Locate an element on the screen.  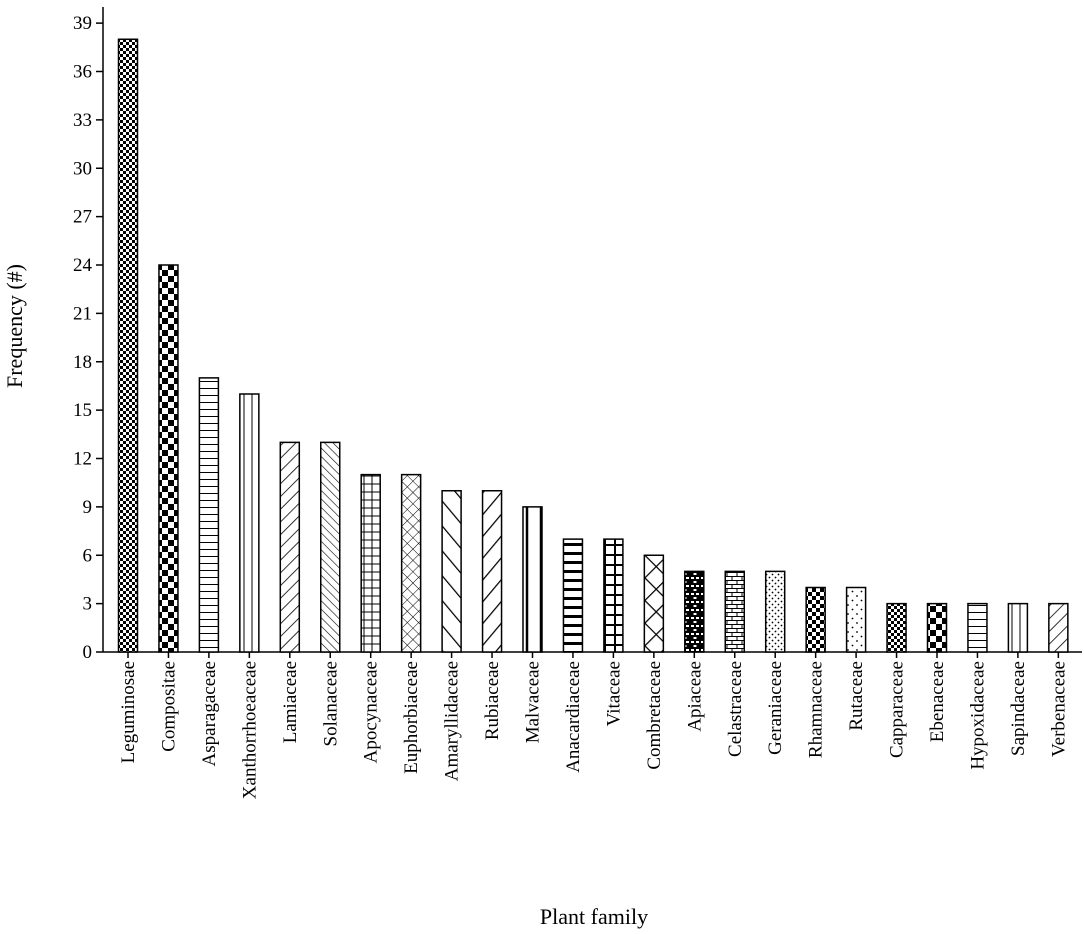
bar-sapindaceae is located at coordinates (1018, 627).